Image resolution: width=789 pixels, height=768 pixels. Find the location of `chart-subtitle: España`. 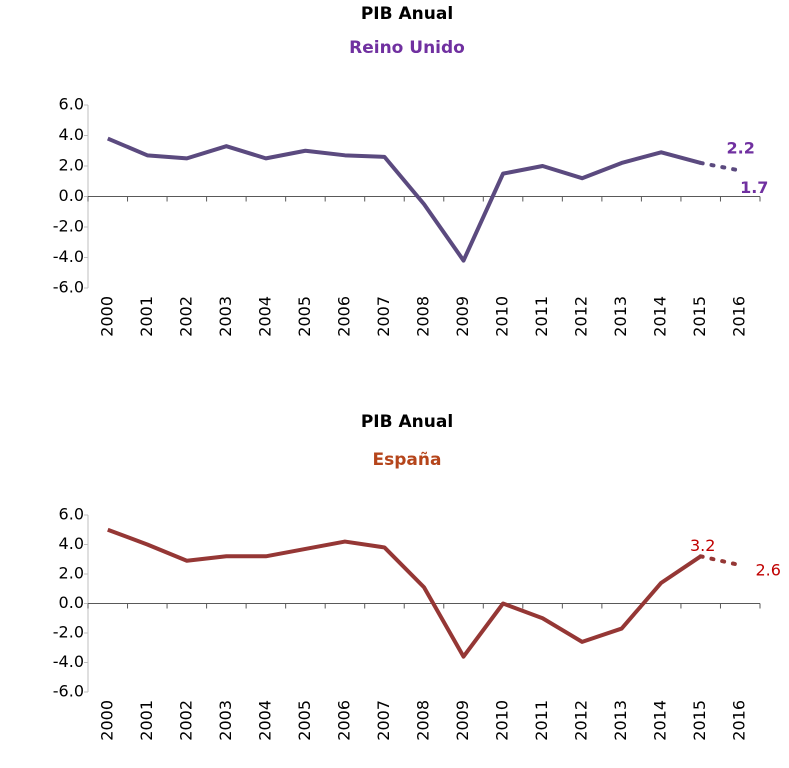

chart-subtitle: España is located at coordinates (407, 460).